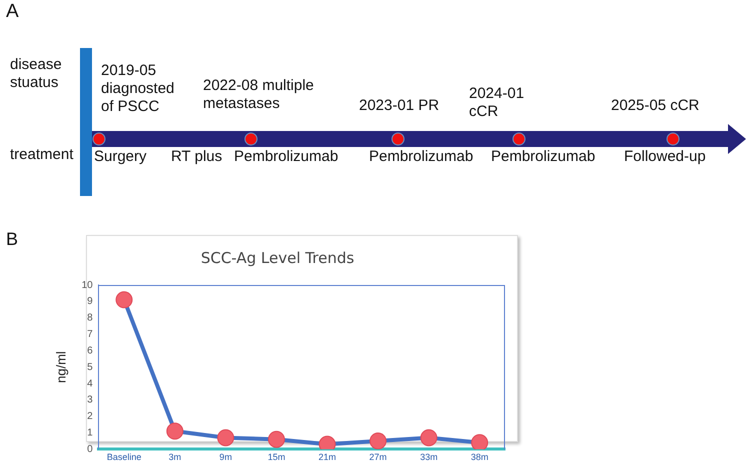  Describe the element at coordinates (90, 350) in the screenshot. I see `y-tick-label: 6` at that location.